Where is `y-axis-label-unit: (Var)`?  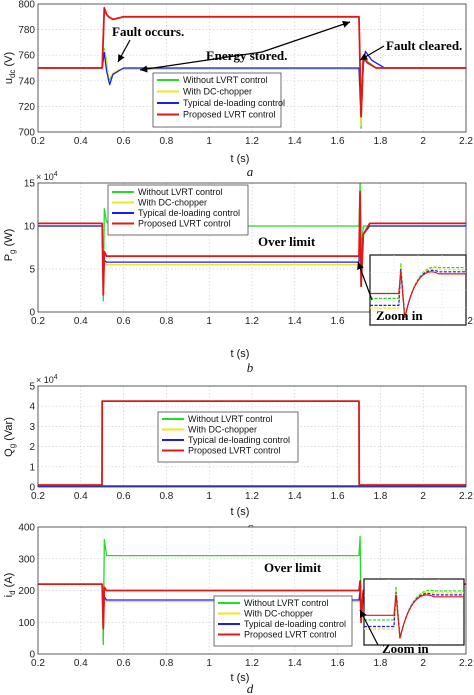
y-axis-label-unit: (Var) is located at coordinates (9, 430).